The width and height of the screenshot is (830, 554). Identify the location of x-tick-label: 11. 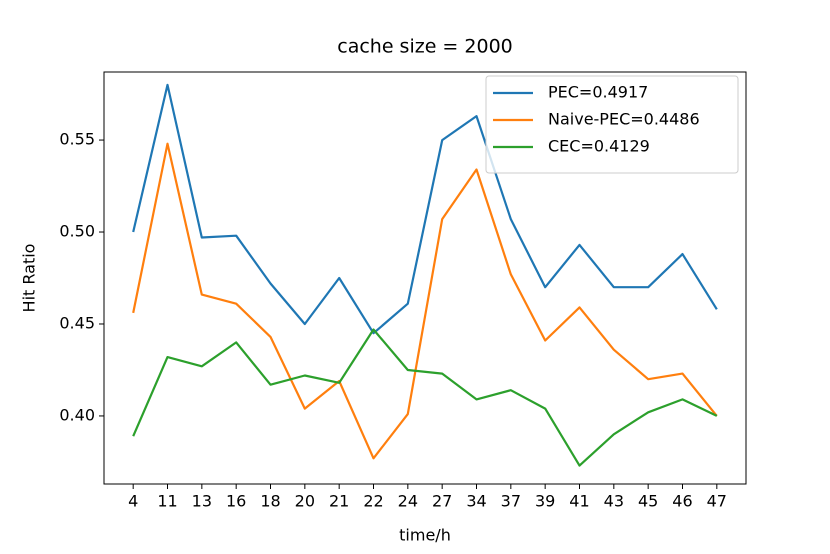
(167, 501).